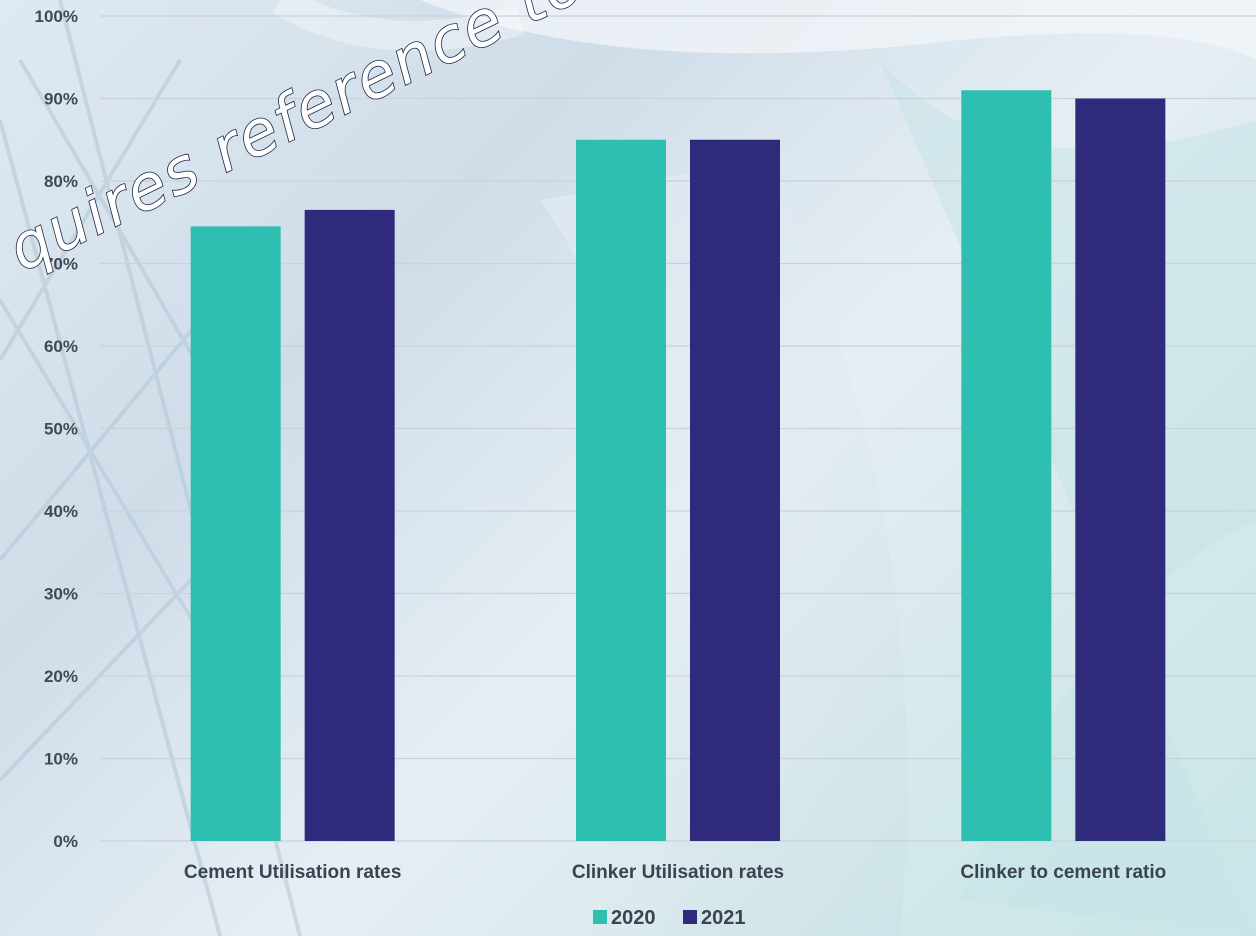  Describe the element at coordinates (633, 918) in the screenshot. I see `legend-label-2020: 2020` at that location.